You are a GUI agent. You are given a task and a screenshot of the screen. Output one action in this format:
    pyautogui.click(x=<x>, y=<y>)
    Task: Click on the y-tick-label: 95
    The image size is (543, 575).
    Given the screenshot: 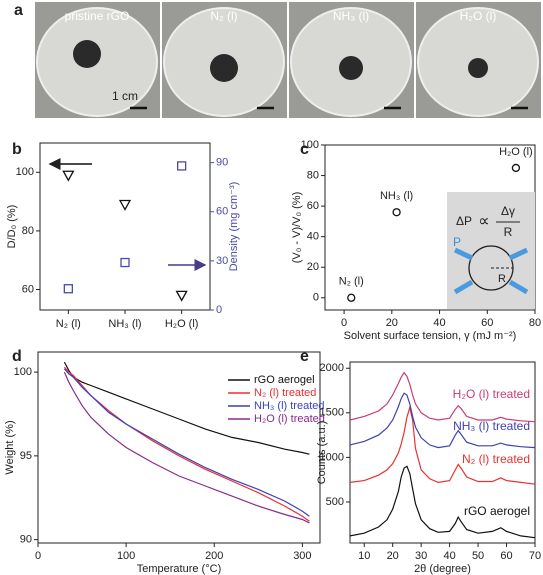 What is the action you would take?
    pyautogui.click(x=26, y=456)
    